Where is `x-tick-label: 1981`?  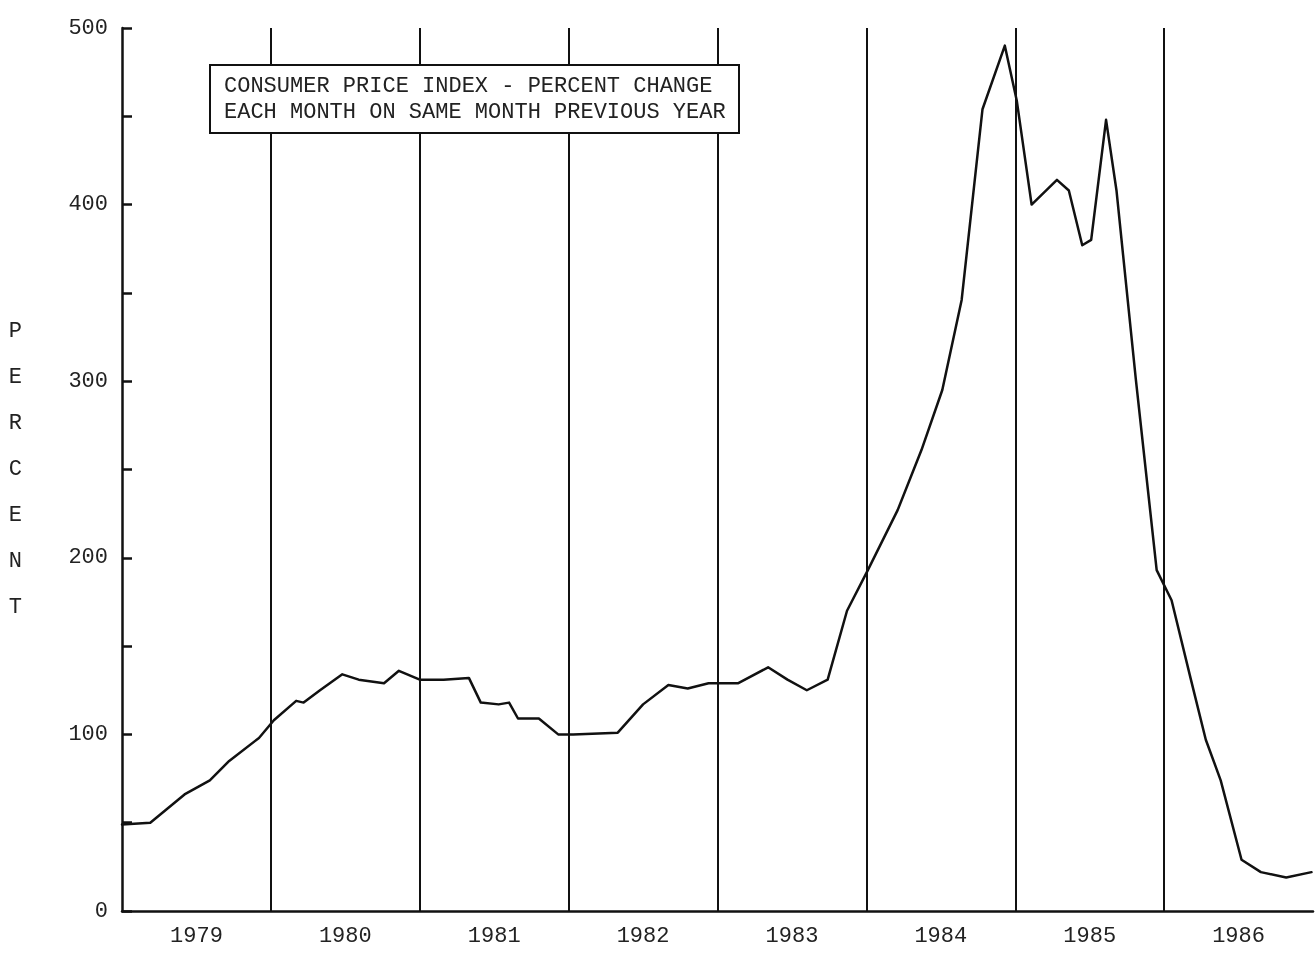 x-tick-label: 1981 is located at coordinates (494, 936).